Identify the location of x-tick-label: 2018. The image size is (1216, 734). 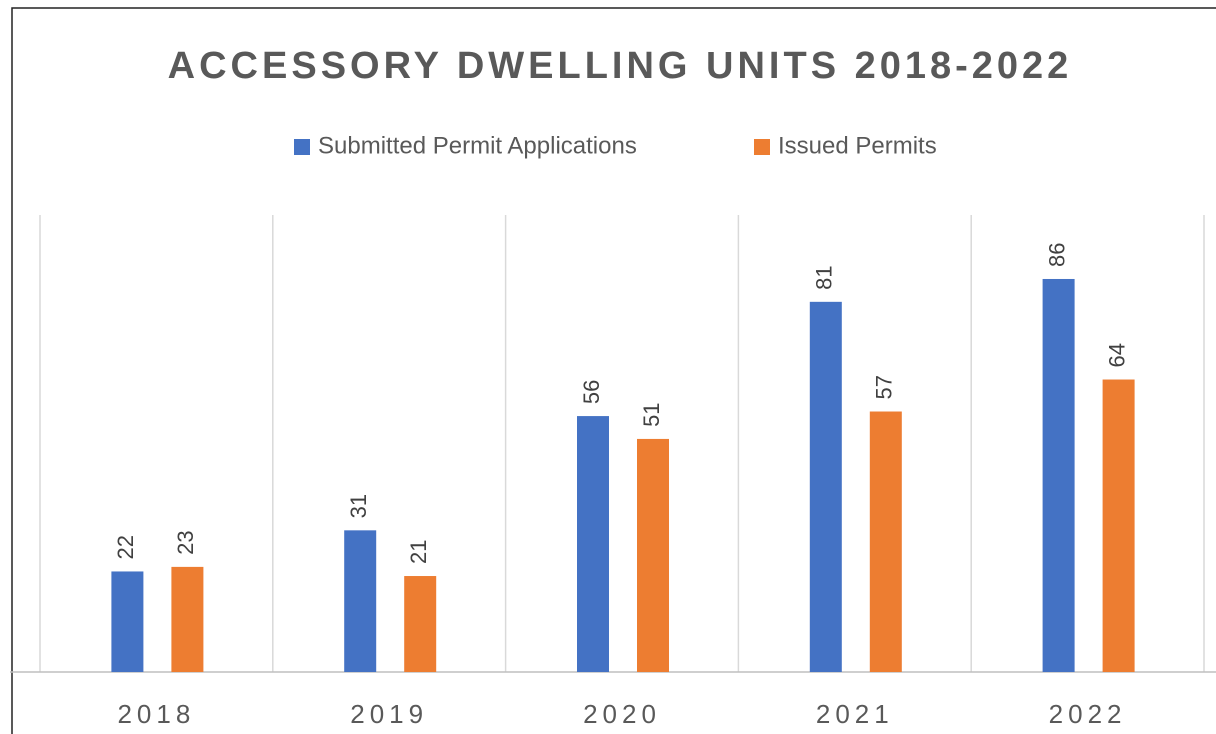
(156, 714).